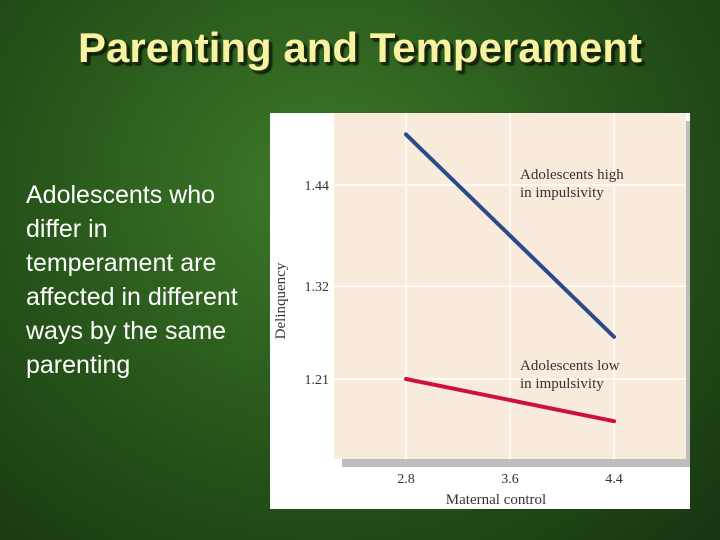  What do you see at coordinates (570, 366) in the screenshot?
I see `series-label-2: Adolescents low` at bounding box center [570, 366].